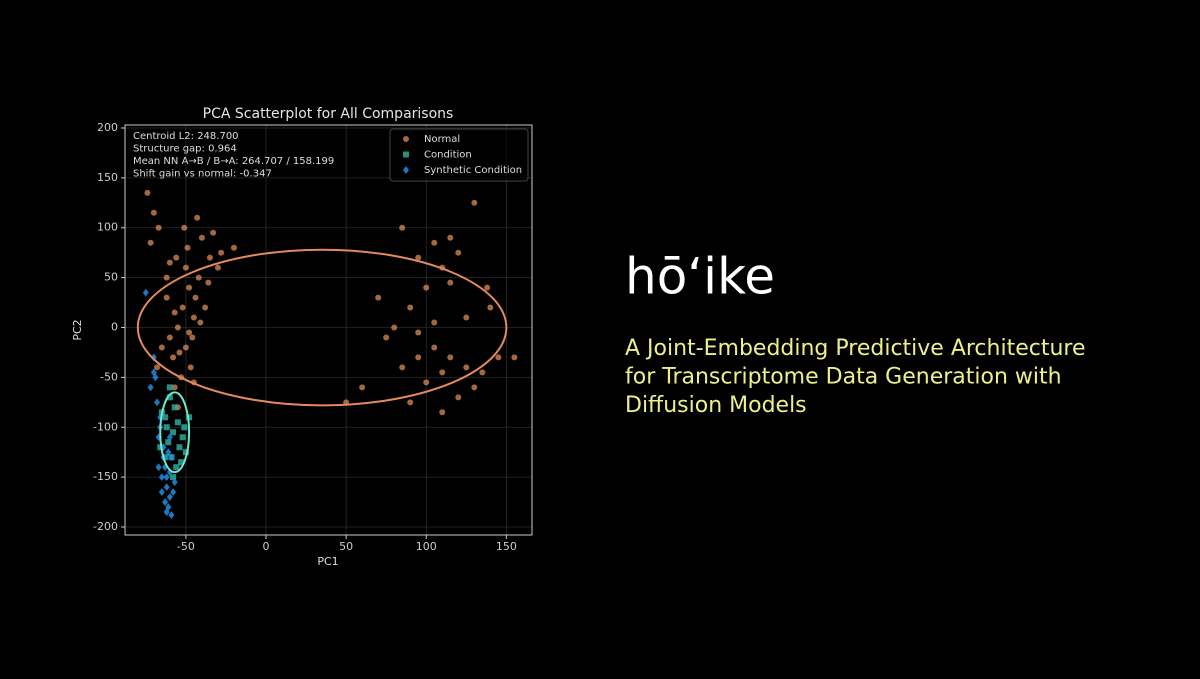  Describe the element at coordinates (107, 127) in the screenshot. I see `y-tick-label: 200` at that location.